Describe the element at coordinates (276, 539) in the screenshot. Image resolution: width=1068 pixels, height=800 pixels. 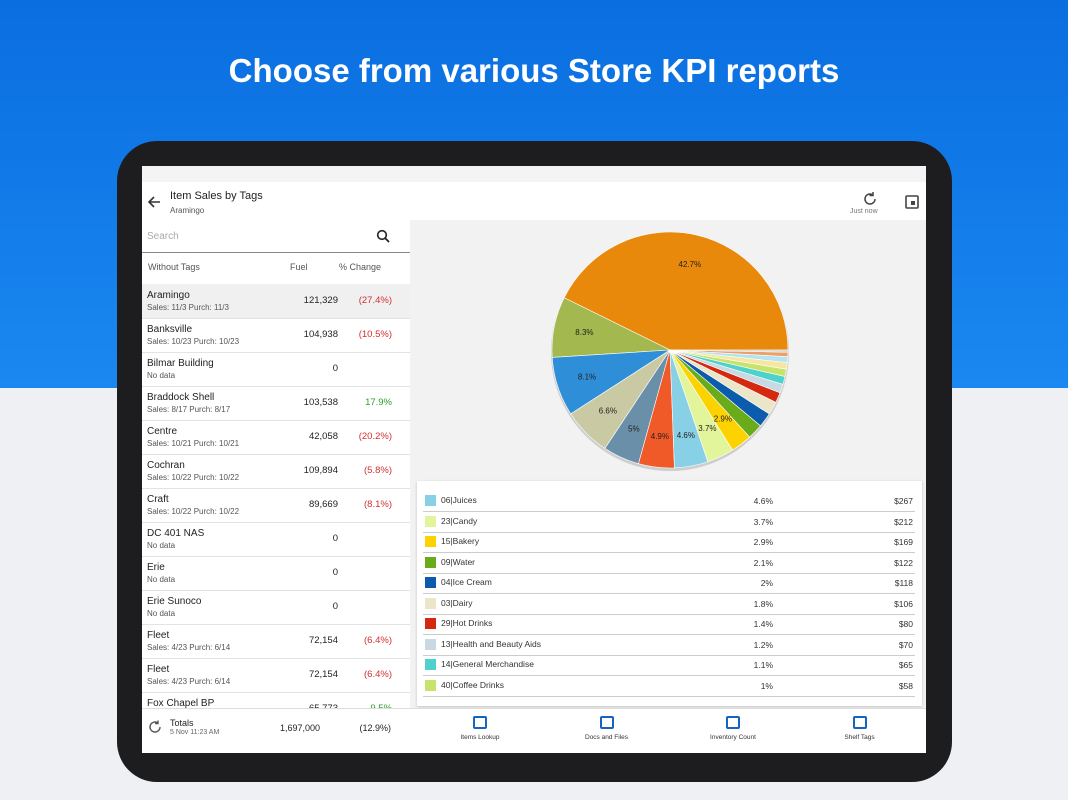
I see `store-row: DC 401 NAS No data 0` at that location.